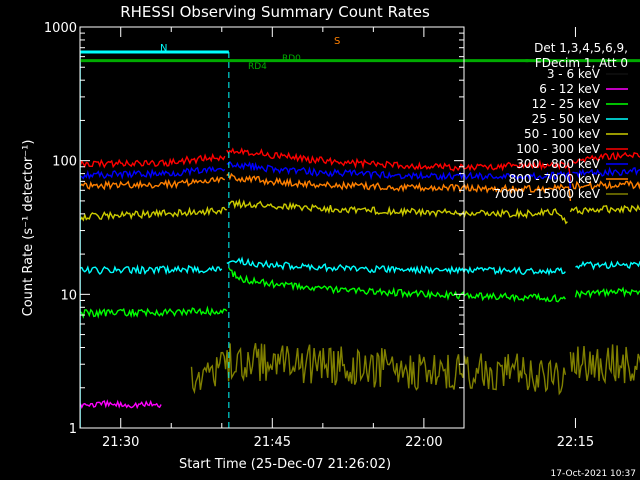  What do you see at coordinates (275, 12) in the screenshot?
I see `chart-title: RHESSI Observing Summary Count Rates` at bounding box center [275, 12].